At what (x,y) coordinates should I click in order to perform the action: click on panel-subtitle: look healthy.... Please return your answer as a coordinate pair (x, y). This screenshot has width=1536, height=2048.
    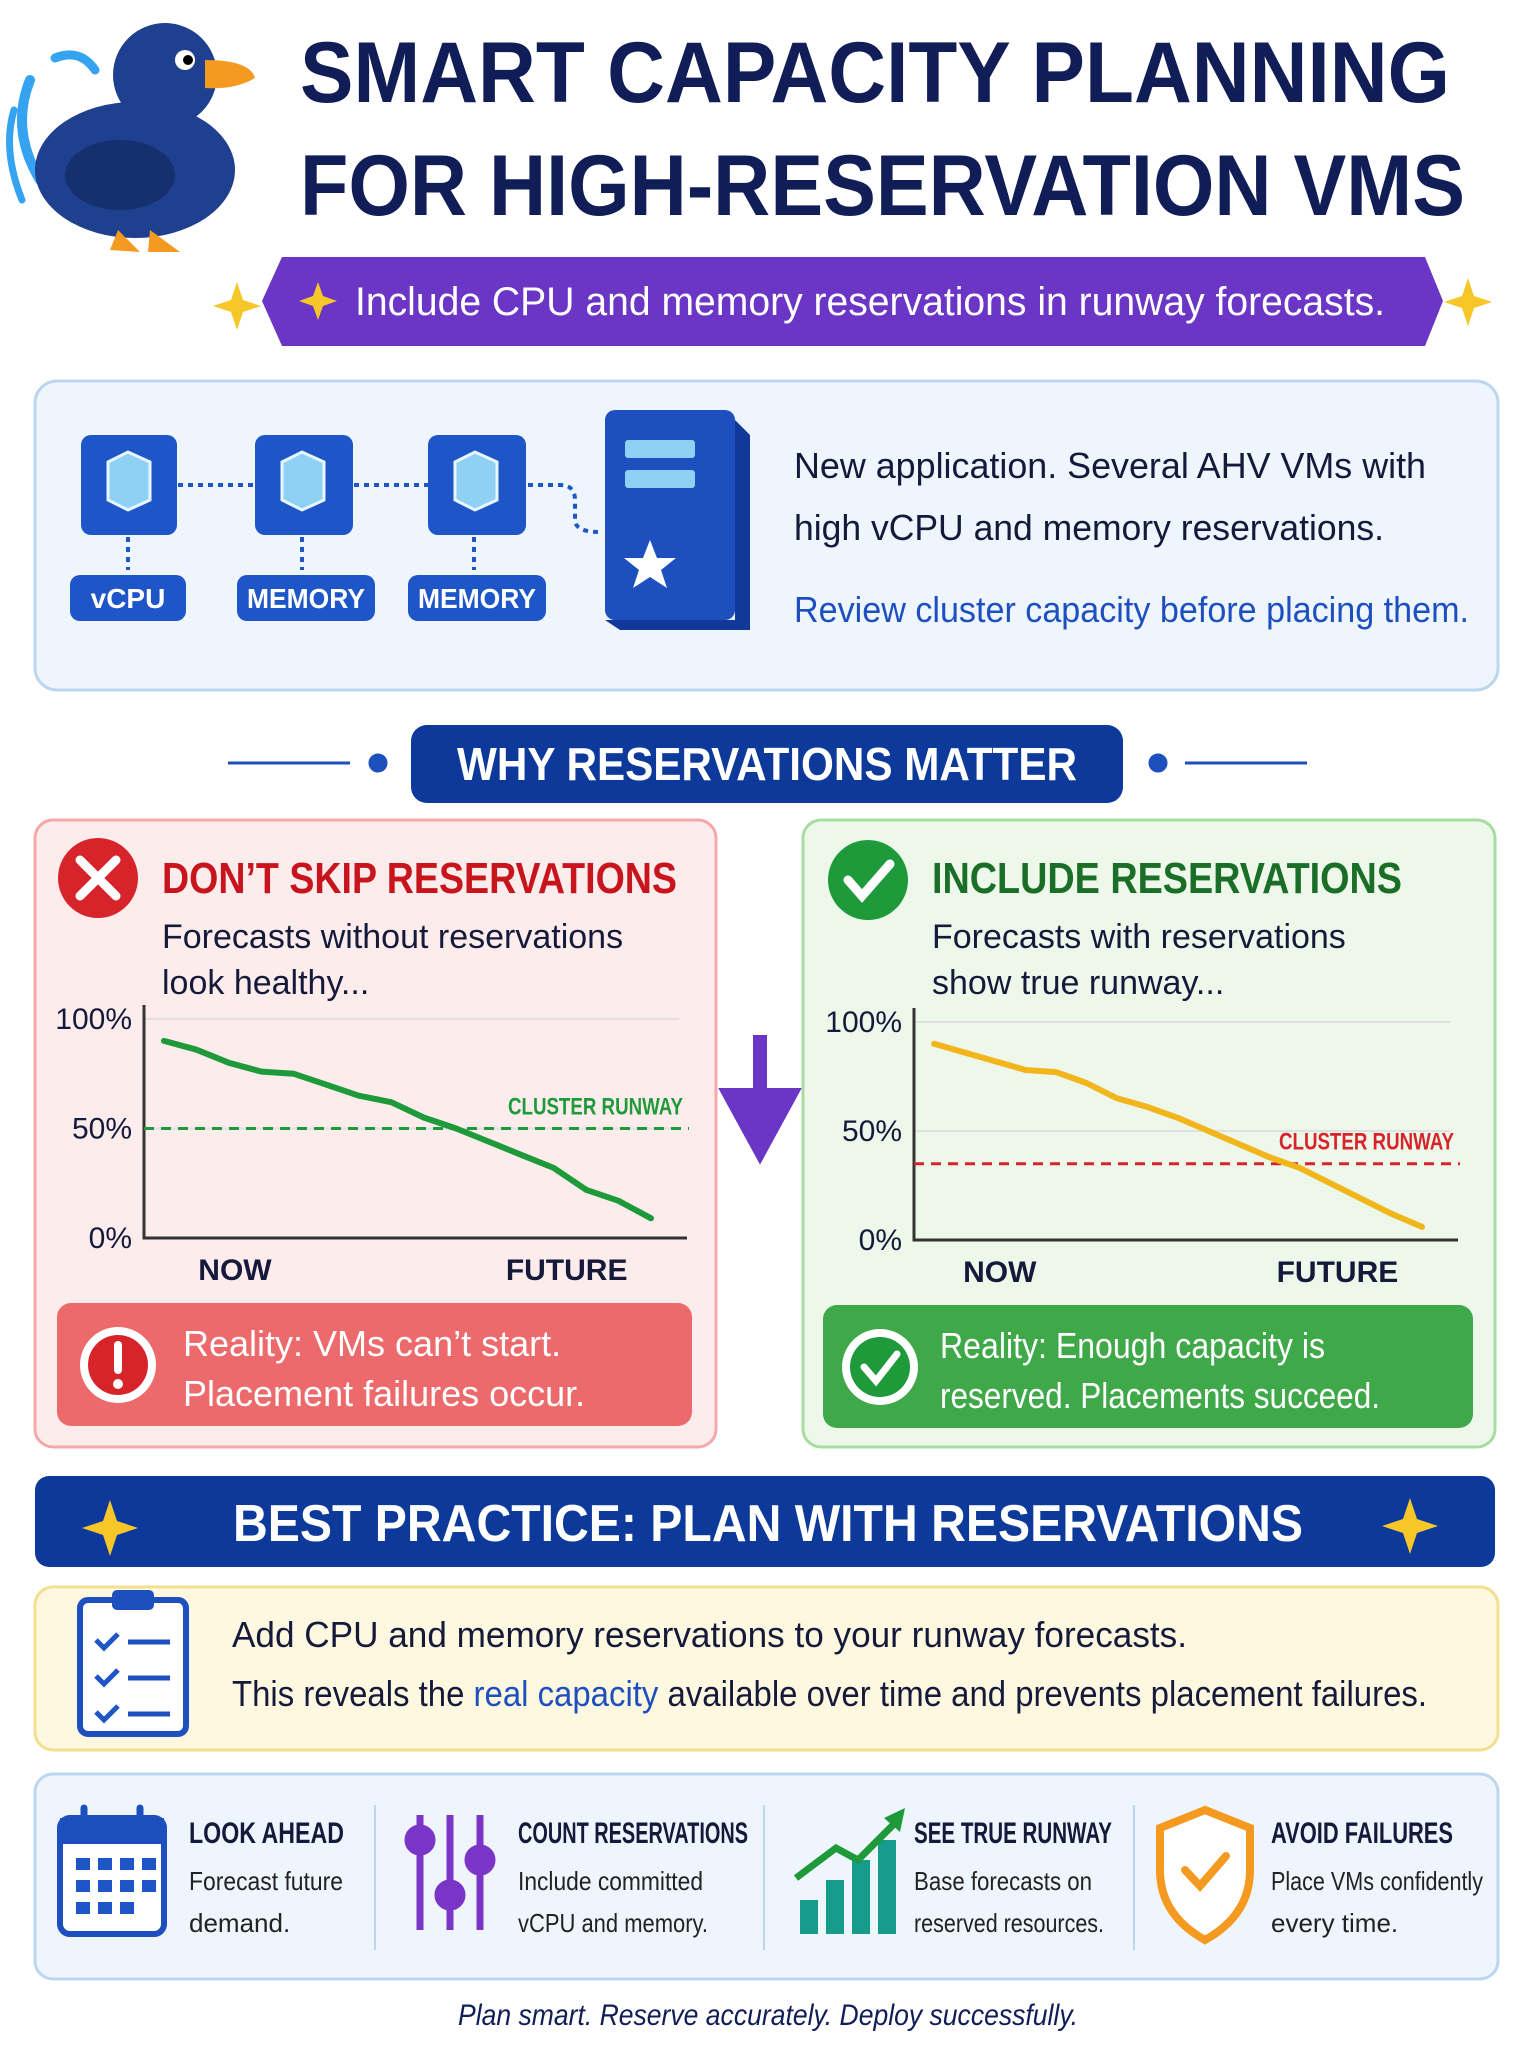
    Looking at the image, I should click on (265, 983).